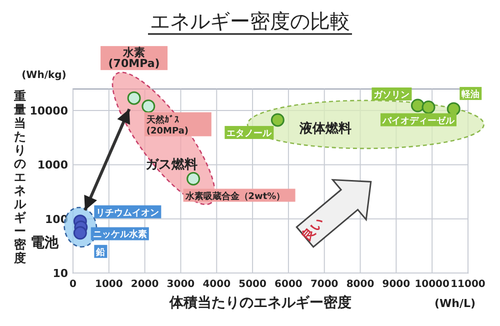 Image resolution: width=500 pixels, height=326 pixels. Describe the element at coordinates (360, 284) in the screenshot. I see `x-tick-label: 8000` at that location.